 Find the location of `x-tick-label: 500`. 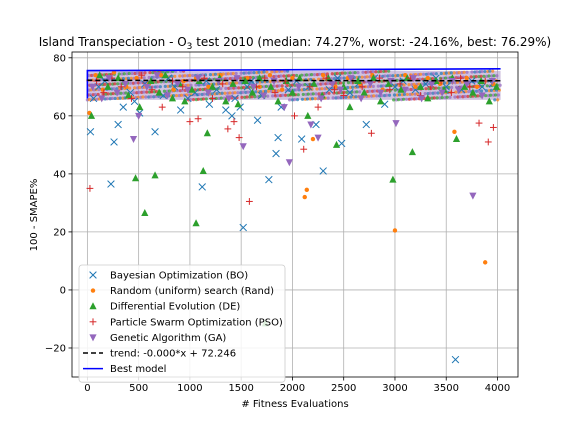

x-tick-label: 500 is located at coordinates (138, 388).